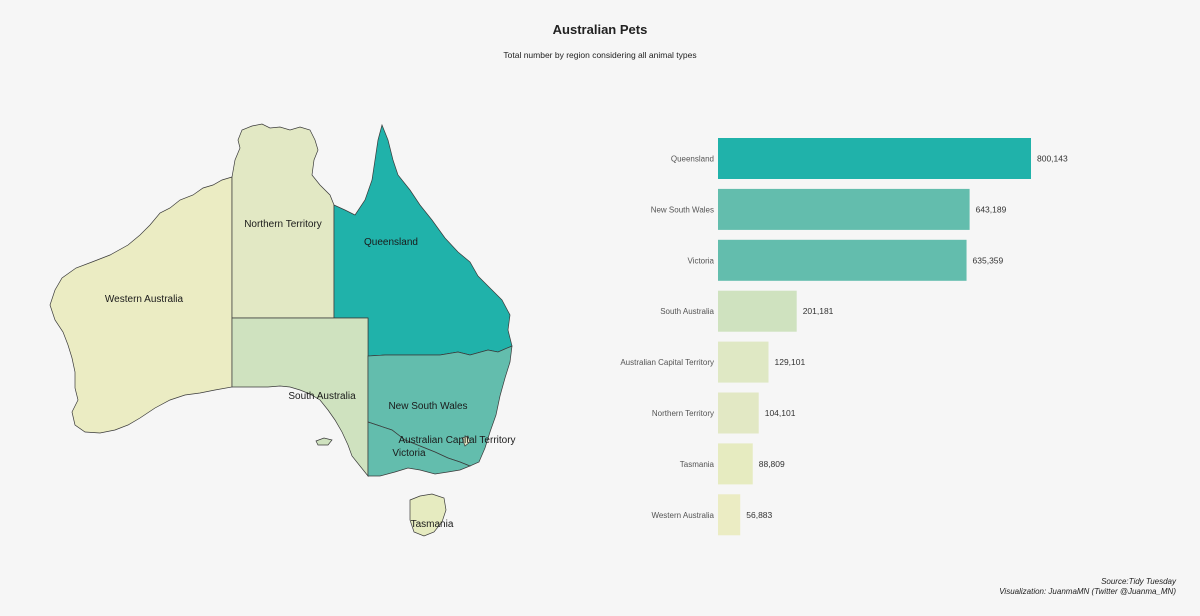  I want to click on category-label-australian-capital-territory: Australian Capital Territory, so click(667, 362).